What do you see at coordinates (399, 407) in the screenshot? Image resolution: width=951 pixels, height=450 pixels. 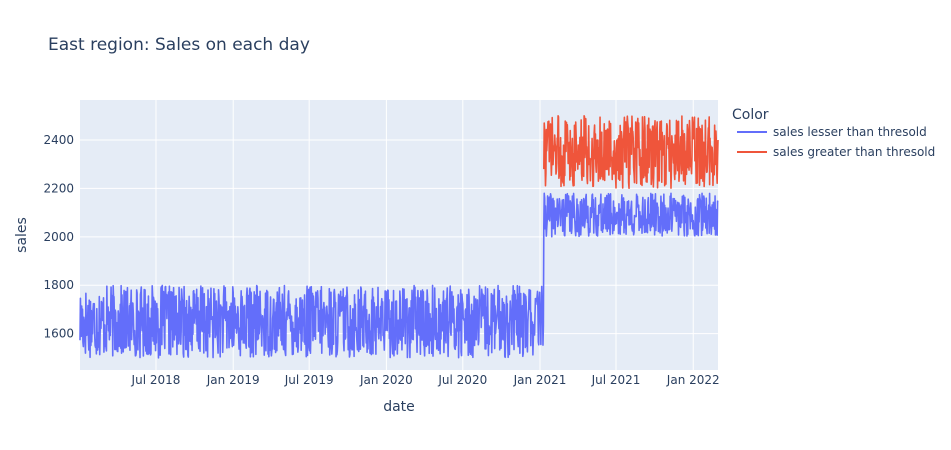 I see `x-axis-title: date` at bounding box center [399, 407].